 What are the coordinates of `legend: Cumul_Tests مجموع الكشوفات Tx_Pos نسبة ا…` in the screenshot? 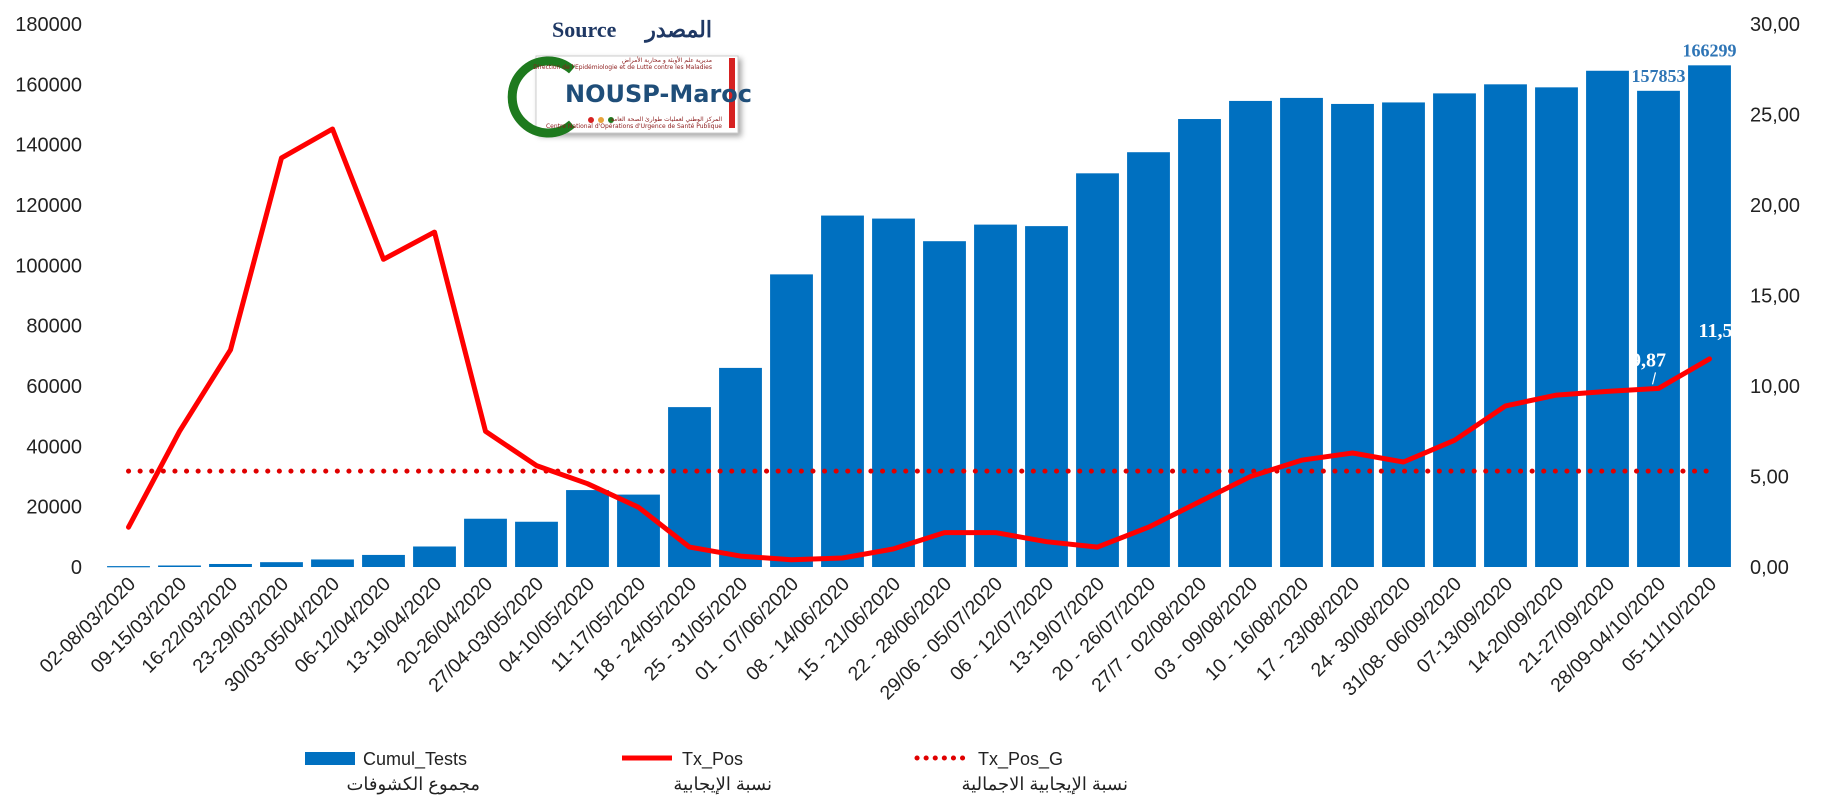 It's located at (716, 772).